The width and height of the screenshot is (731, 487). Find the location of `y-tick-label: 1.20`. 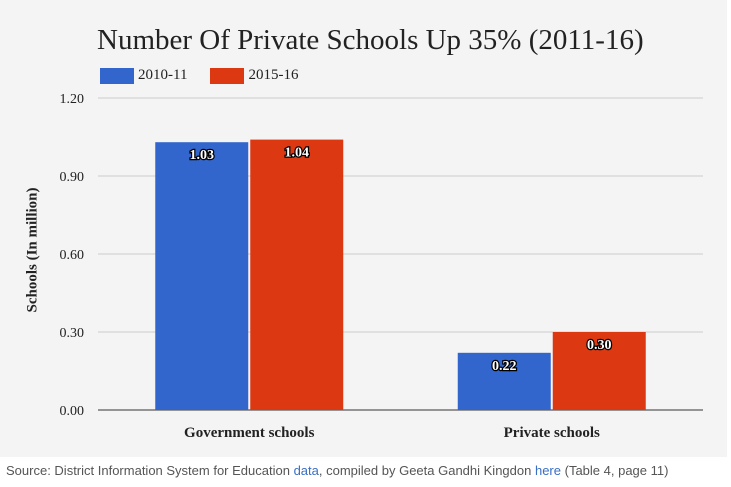

y-tick-label: 1.20 is located at coordinates (72, 99).